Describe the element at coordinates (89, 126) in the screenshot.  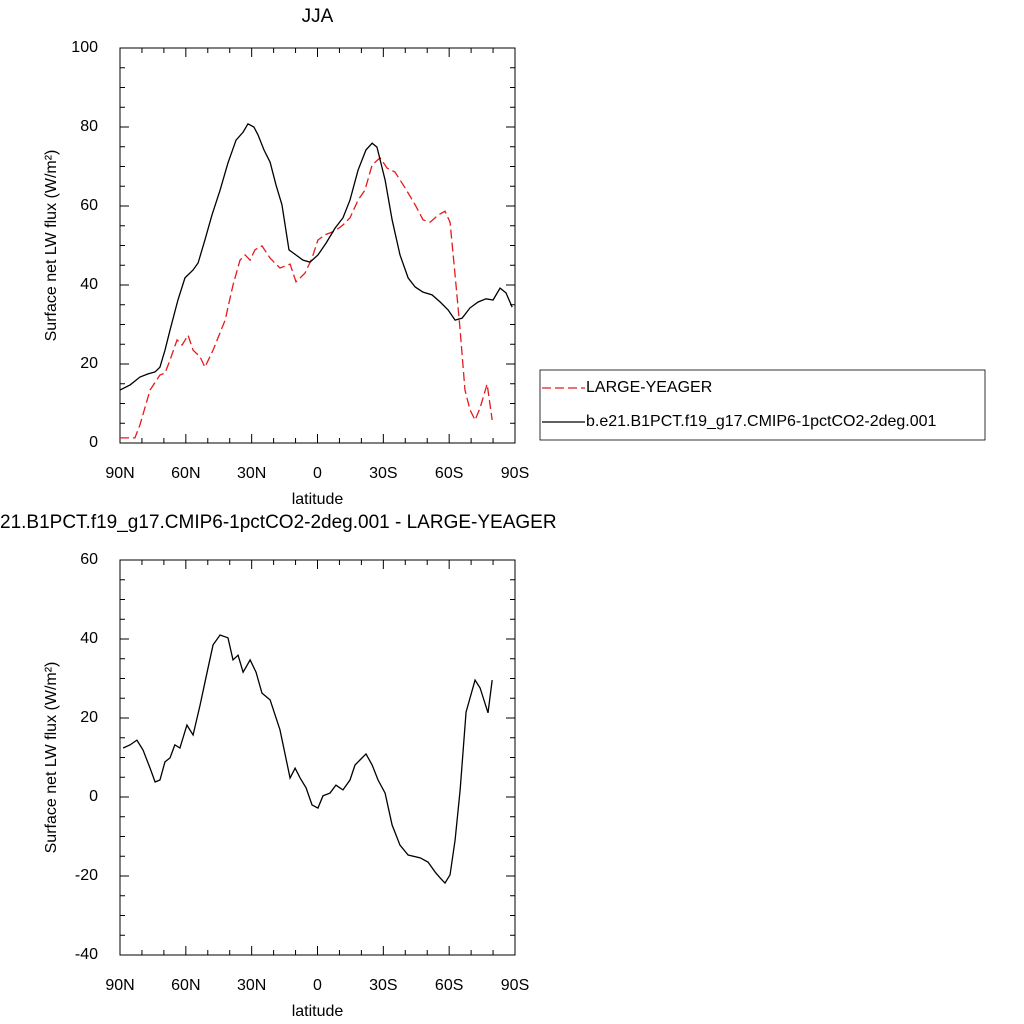
I see `y-tick-label: 80` at that location.